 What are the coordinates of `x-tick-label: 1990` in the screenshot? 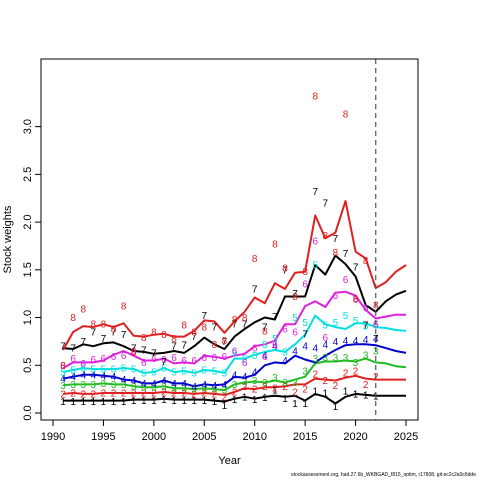 It's located at (53, 437).